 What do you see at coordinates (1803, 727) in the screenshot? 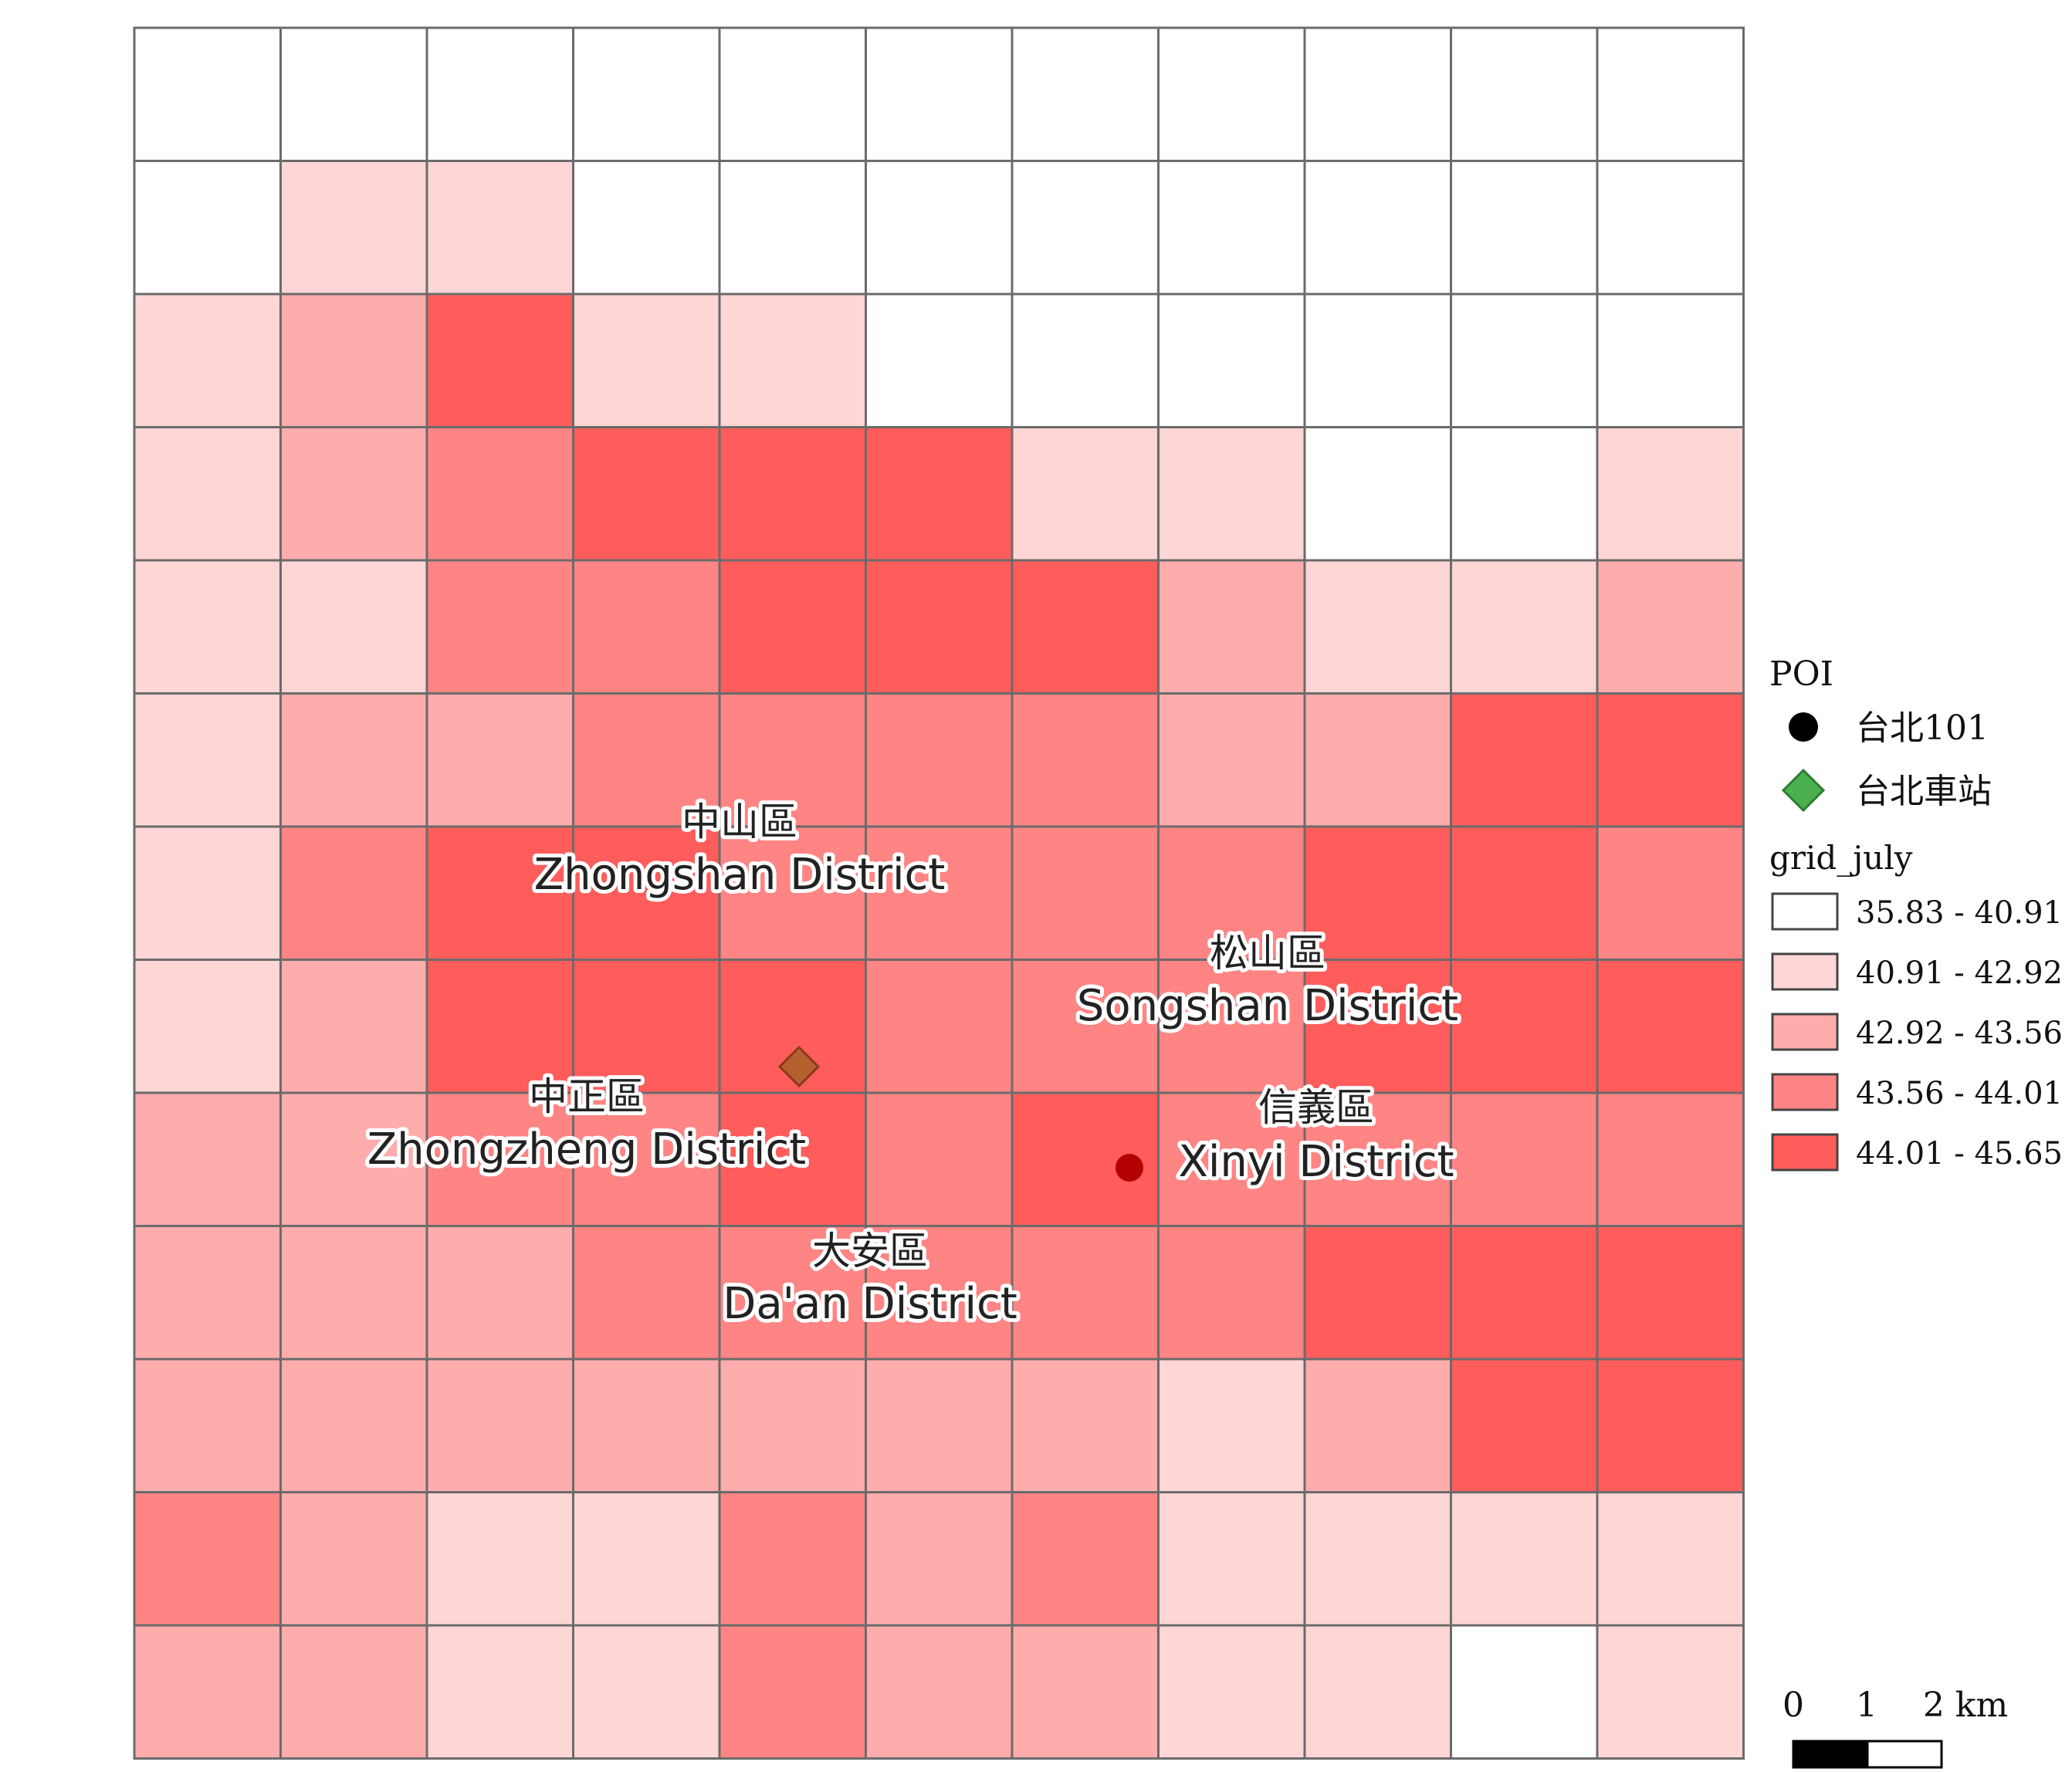
I see `legend-taipei-101-icon` at bounding box center [1803, 727].